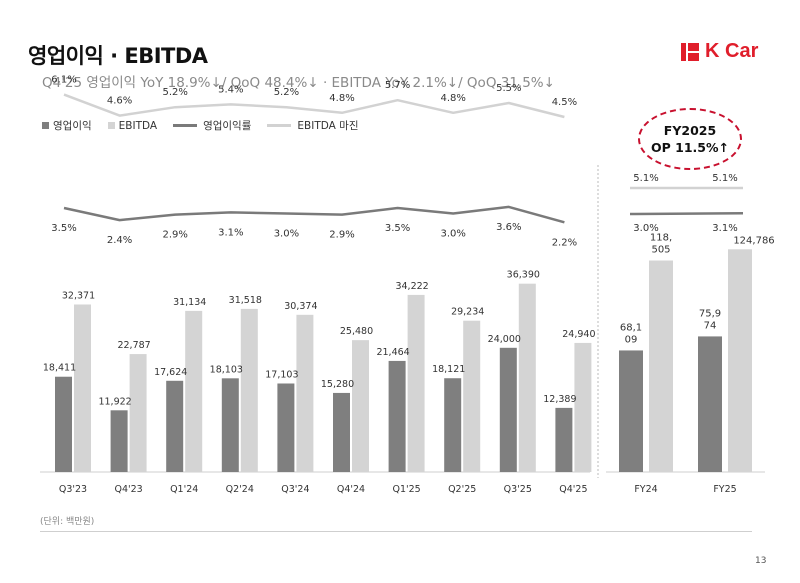  I want to click on fy-badge-line1: FY2025, so click(690, 130).